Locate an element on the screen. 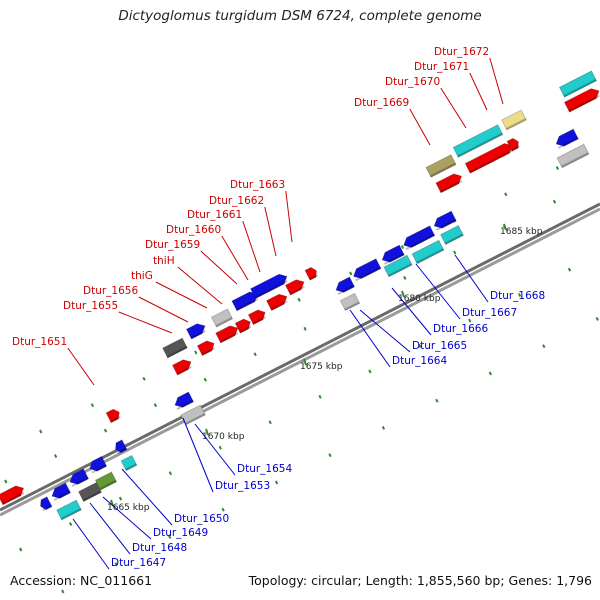  bottom-gene-label: Dtur_1650 is located at coordinates (201, 519).